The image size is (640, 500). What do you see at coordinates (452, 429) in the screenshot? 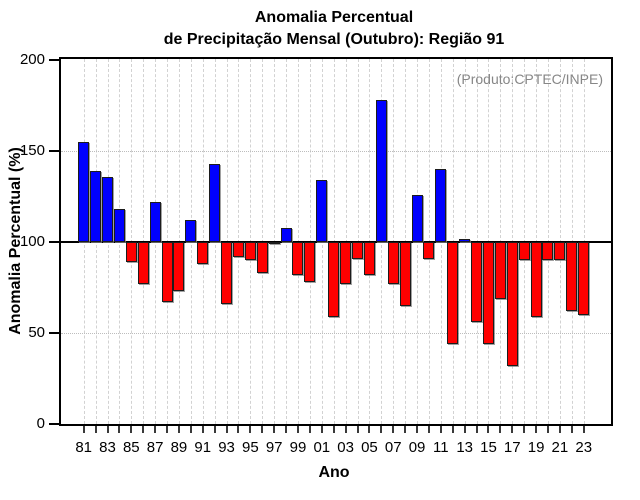
I see `x-tick-2012` at bounding box center [452, 429].